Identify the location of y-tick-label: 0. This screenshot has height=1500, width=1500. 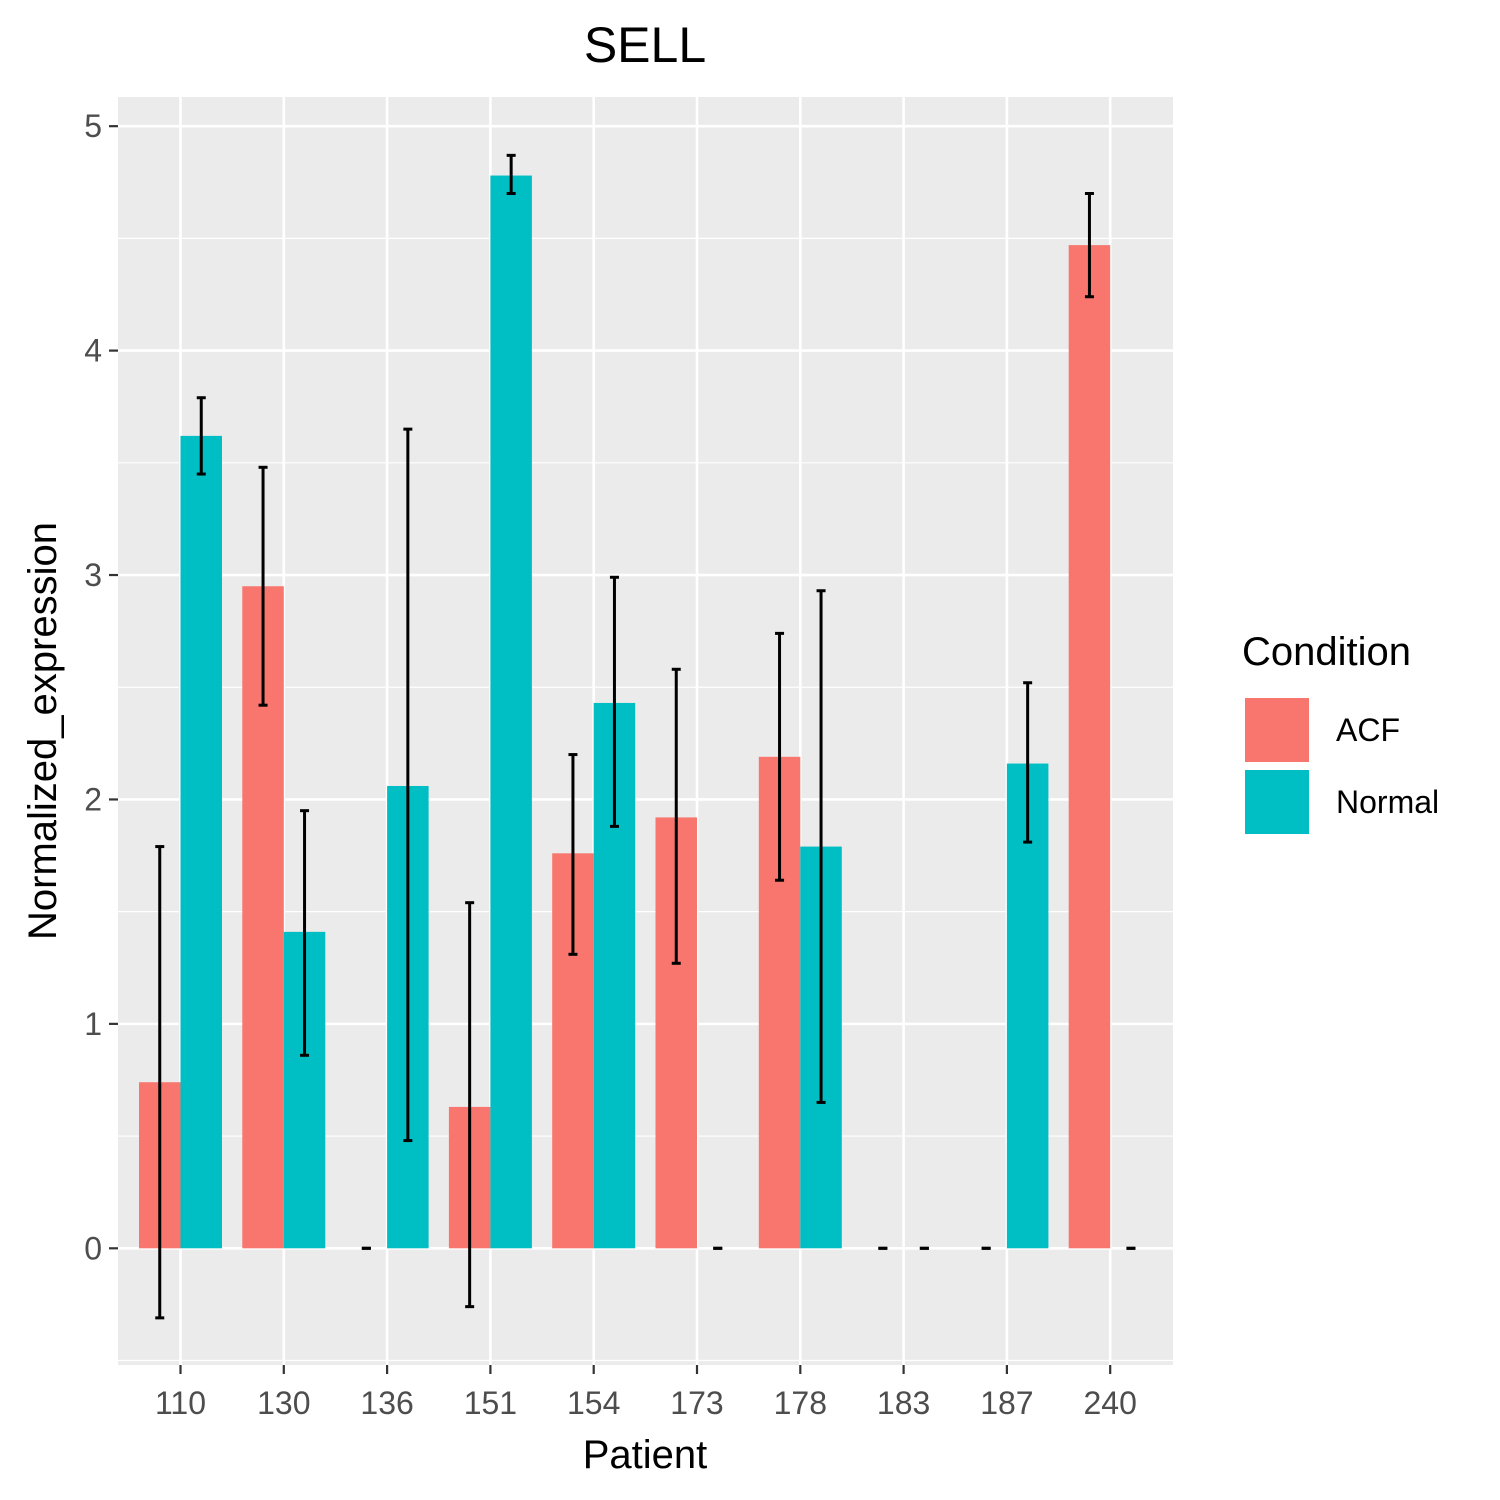
(93, 1248).